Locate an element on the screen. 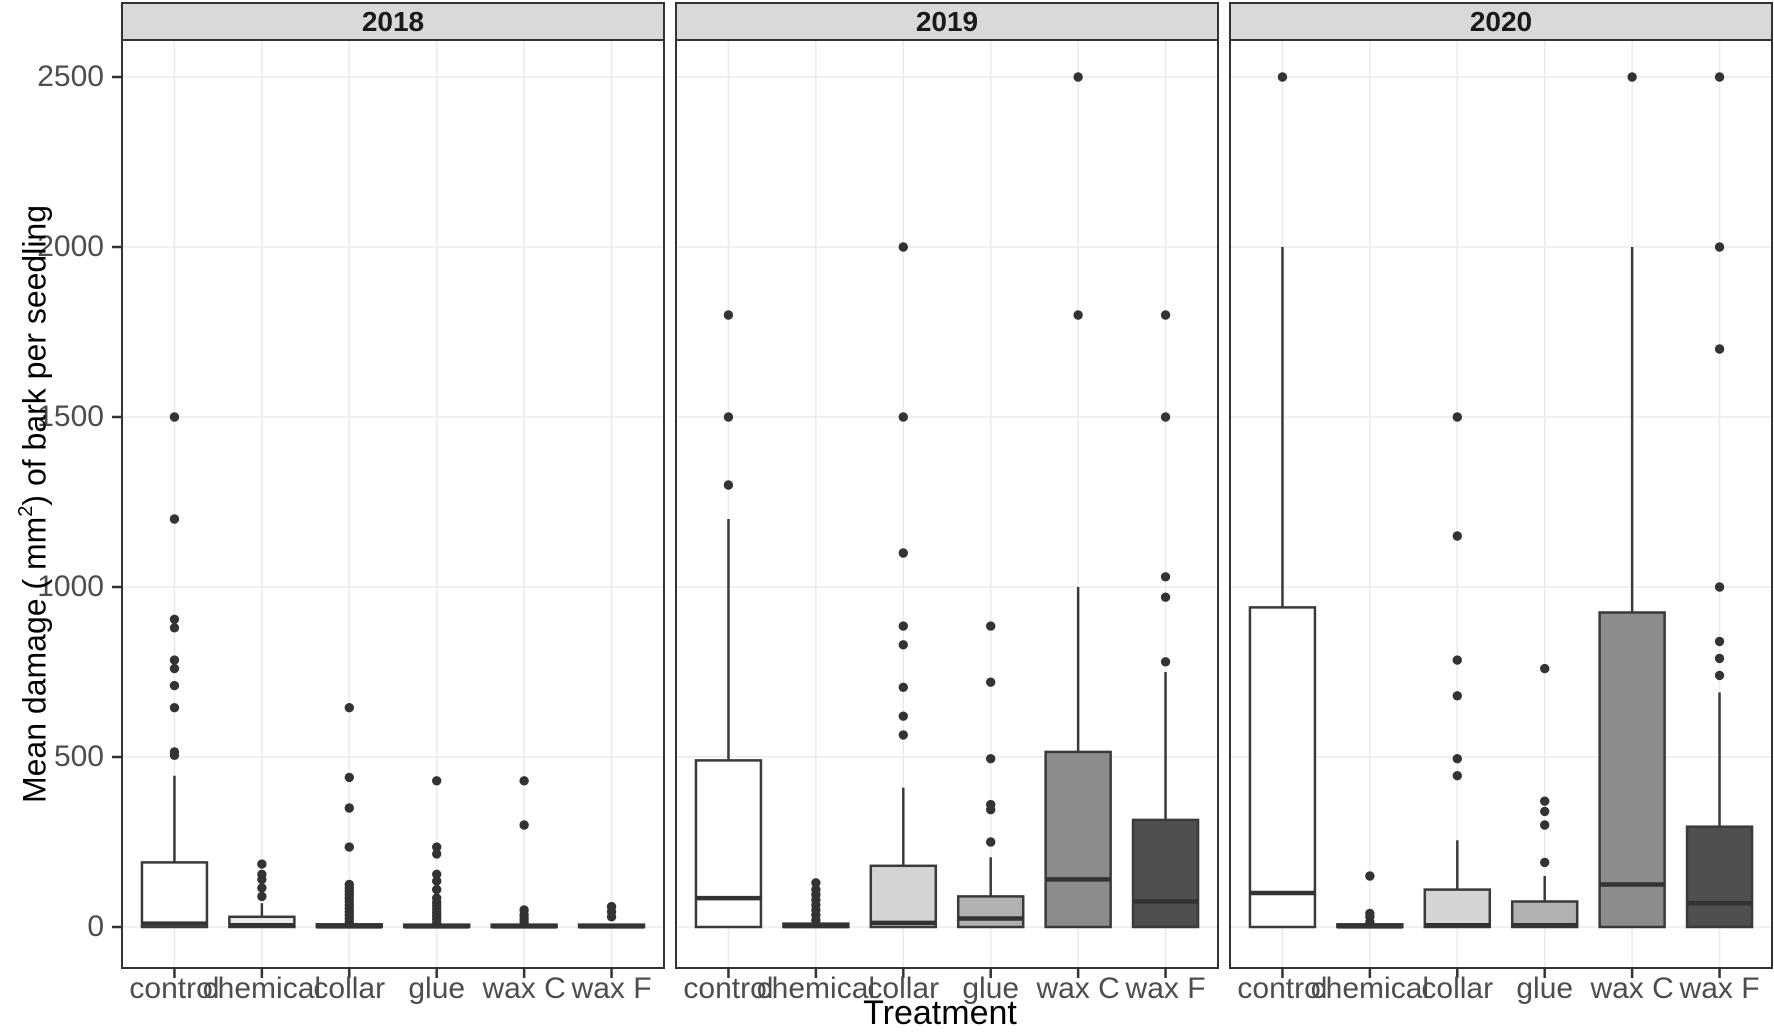 The height and width of the screenshot is (1034, 1774). y-axis-title: Mean damage ( mm2) of bark per seedling is located at coordinates (30, 504).